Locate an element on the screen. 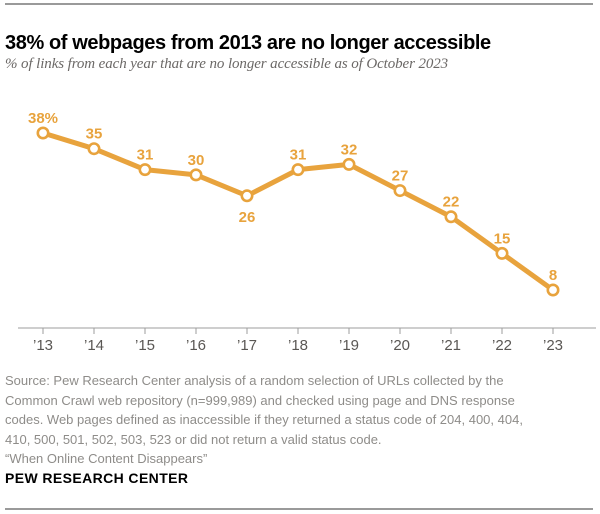  x-tick-label: ’19 is located at coordinates (349, 345).